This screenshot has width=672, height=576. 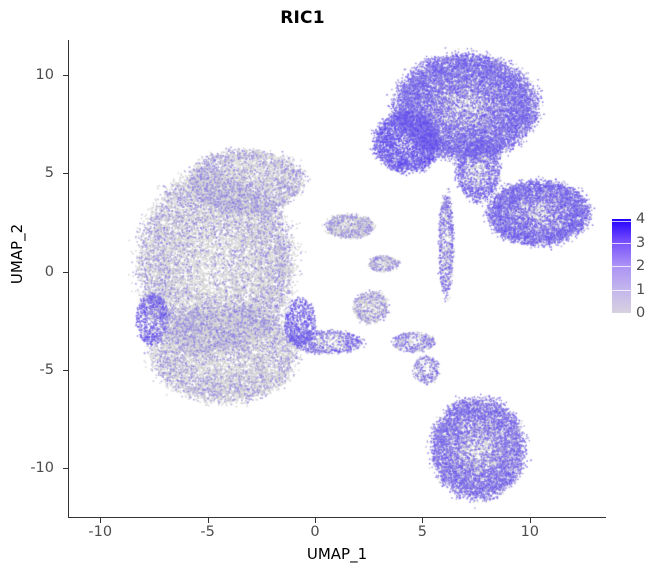 I want to click on x-tick-label: -10, so click(x=100, y=532).